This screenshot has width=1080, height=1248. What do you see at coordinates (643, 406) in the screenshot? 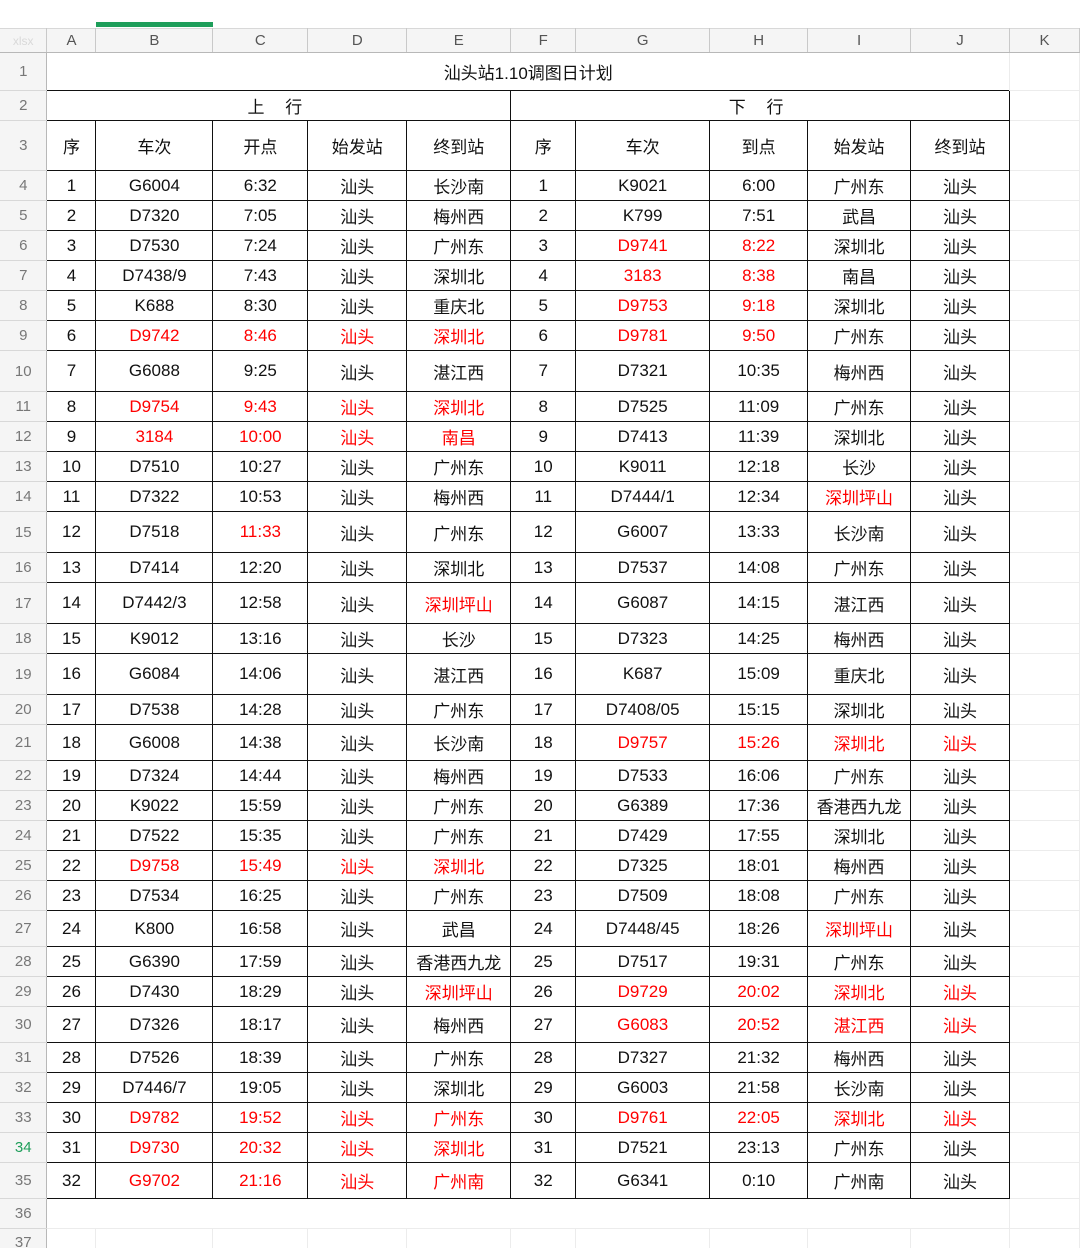
I see `cell-down-train: D7525` at bounding box center [643, 406].